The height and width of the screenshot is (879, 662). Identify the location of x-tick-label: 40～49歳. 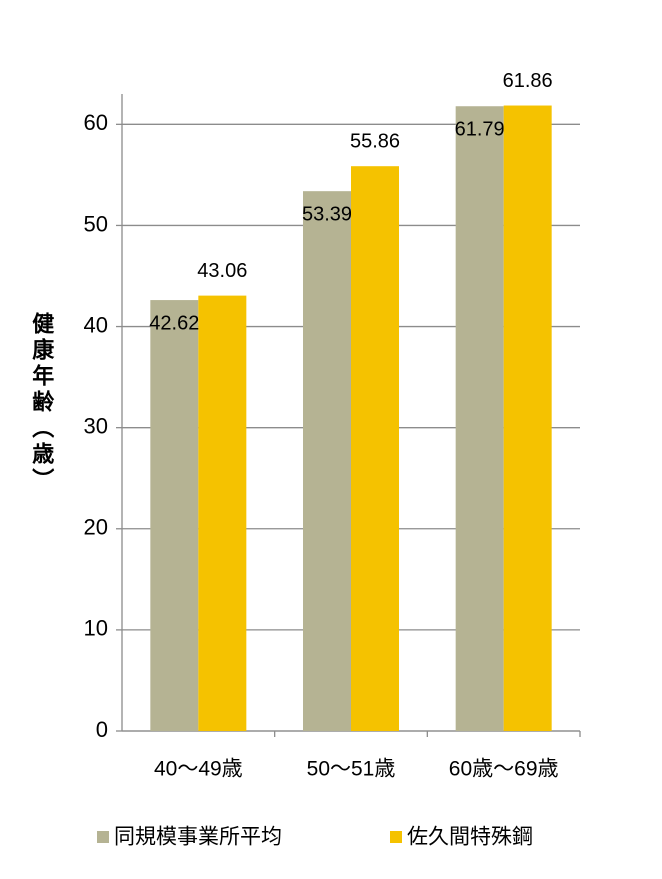
(198, 769).